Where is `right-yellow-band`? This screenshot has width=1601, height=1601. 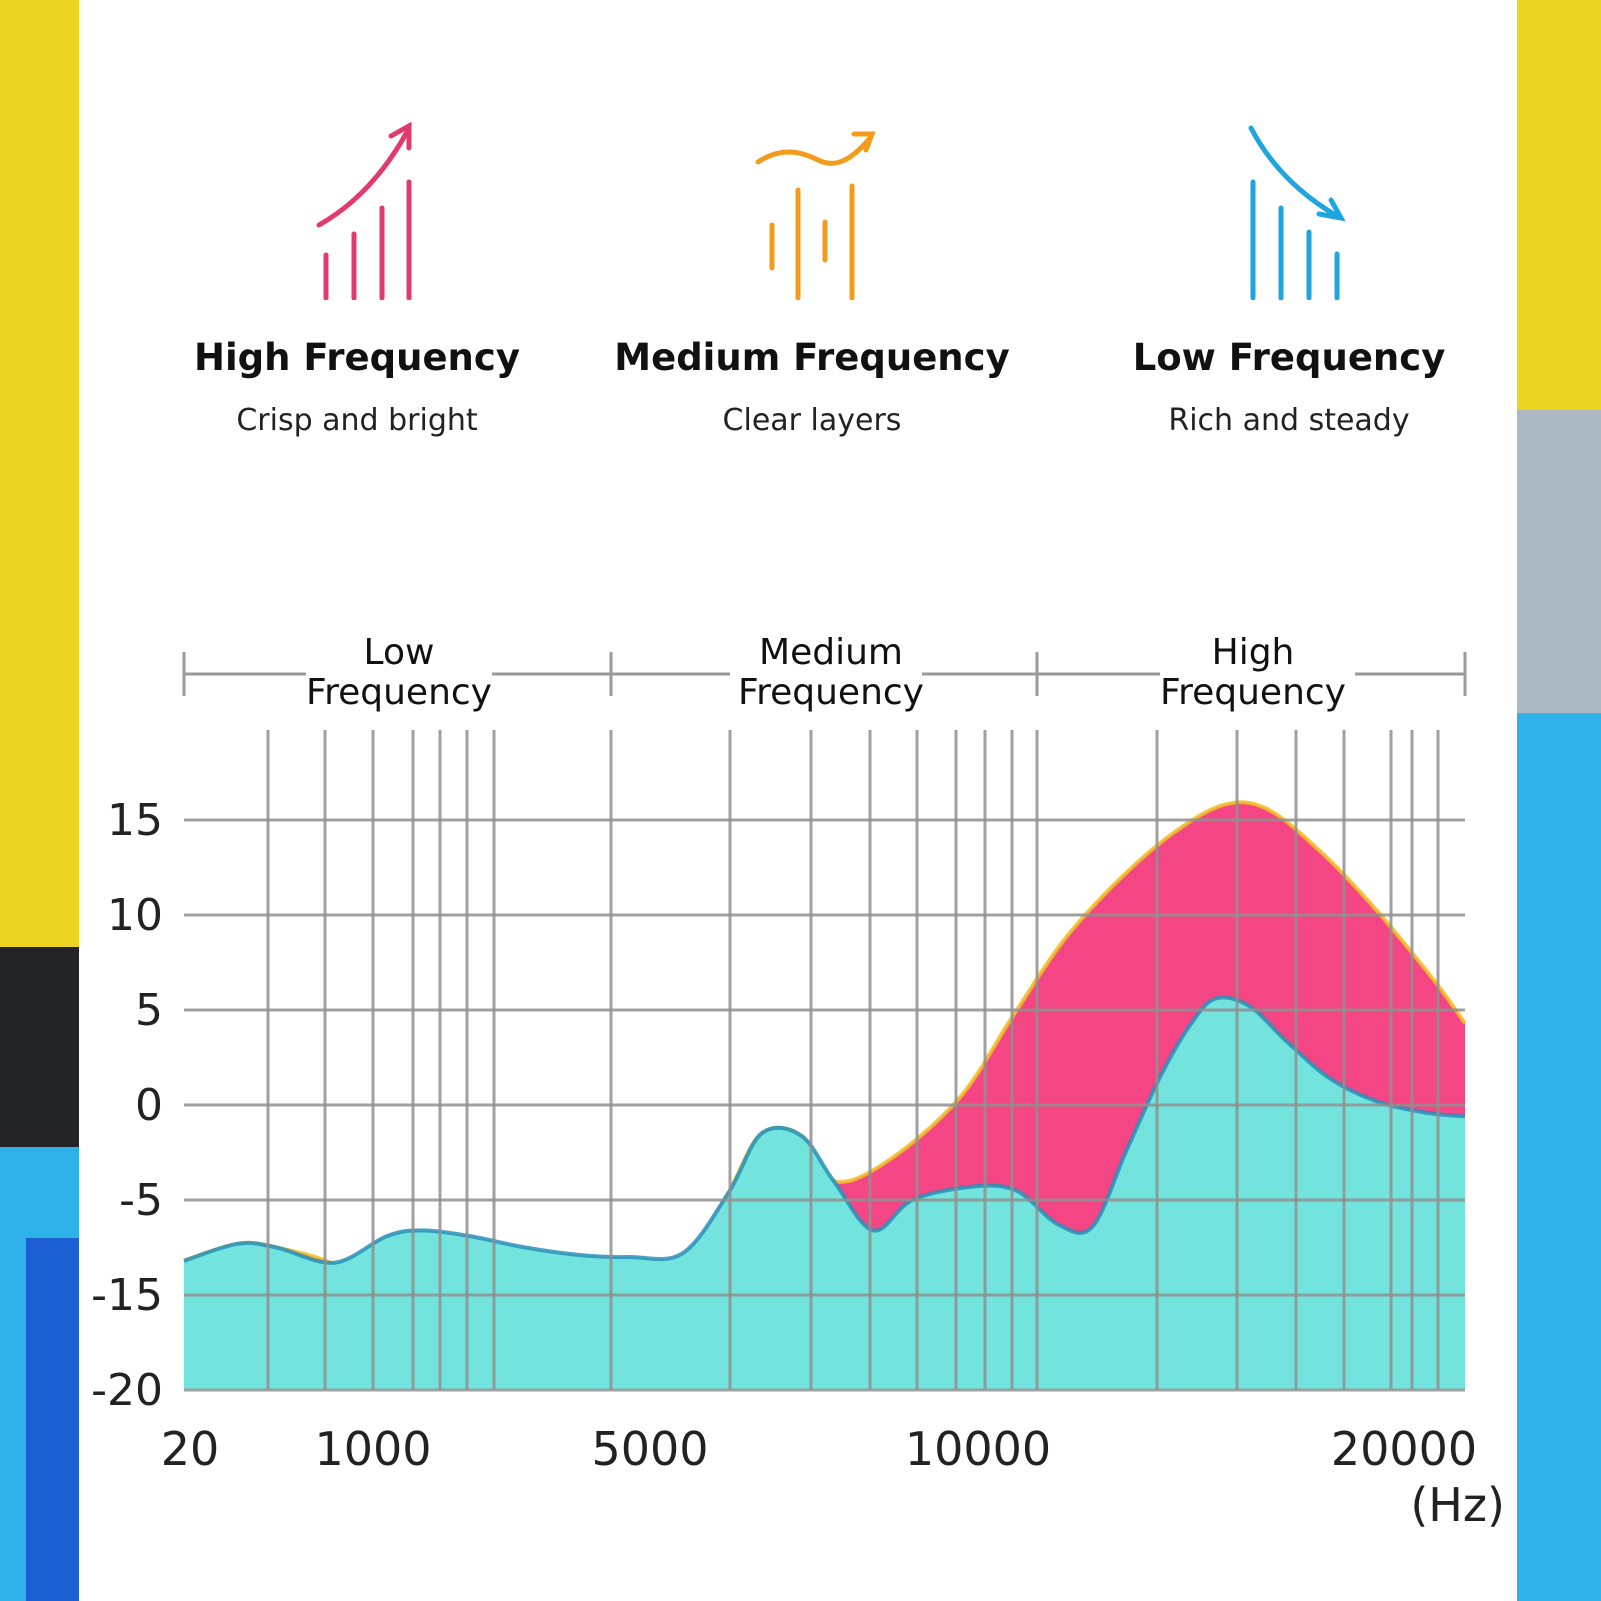
right-yellow-band is located at coordinates (1559, 205).